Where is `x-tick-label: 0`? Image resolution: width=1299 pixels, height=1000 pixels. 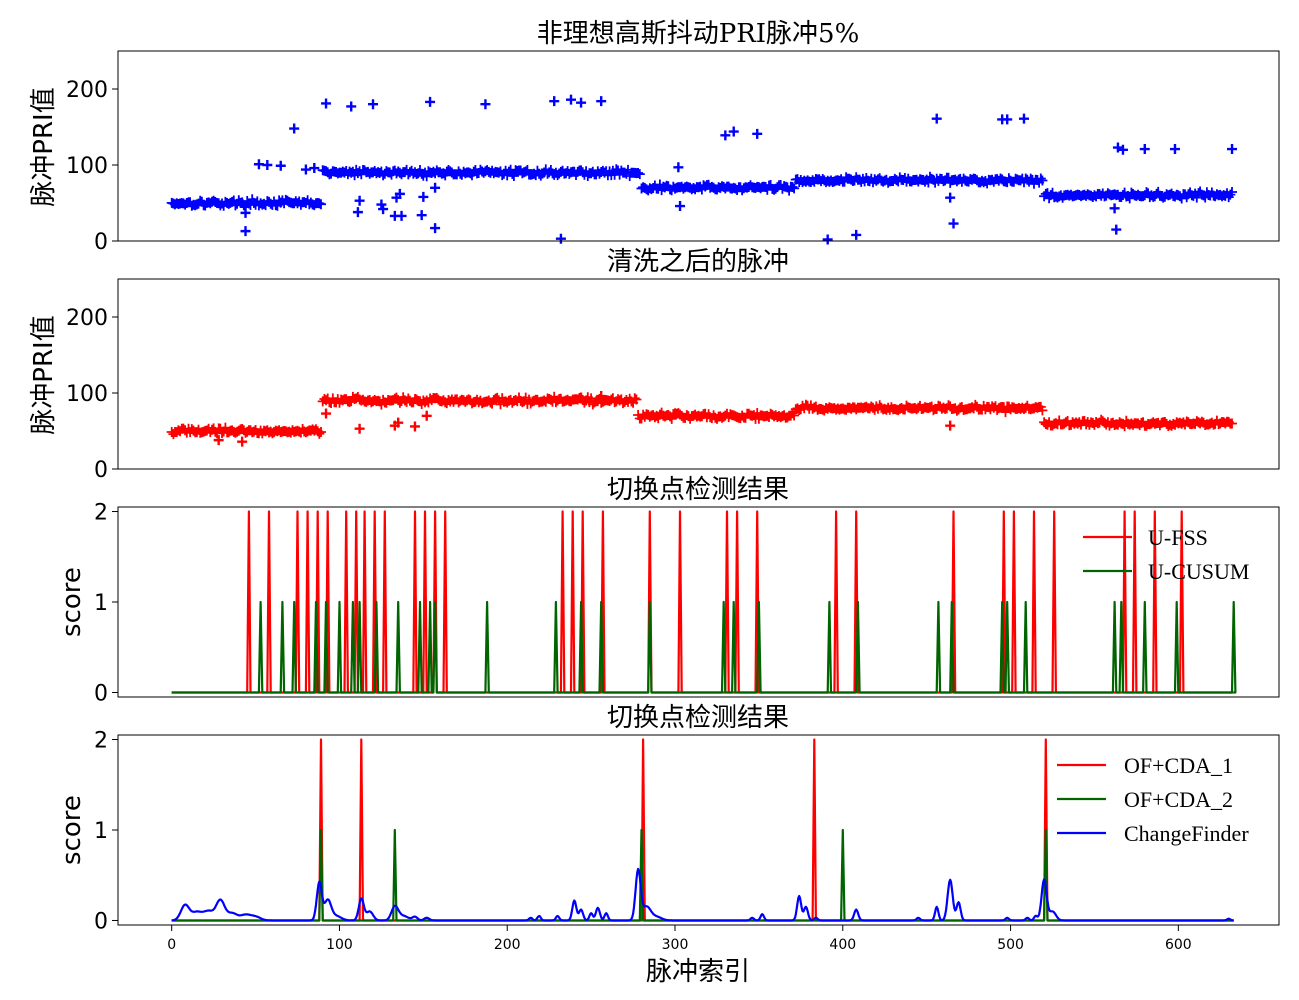
x-tick-label: 0 is located at coordinates (171, 945).